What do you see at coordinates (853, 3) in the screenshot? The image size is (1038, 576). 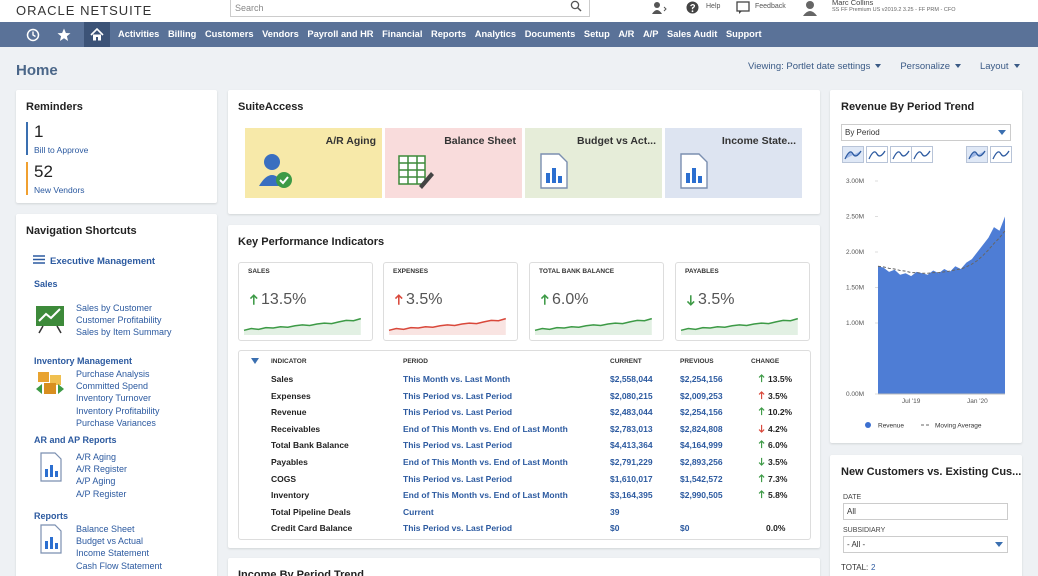 I see `user-name: Marc Collins` at bounding box center [853, 3].